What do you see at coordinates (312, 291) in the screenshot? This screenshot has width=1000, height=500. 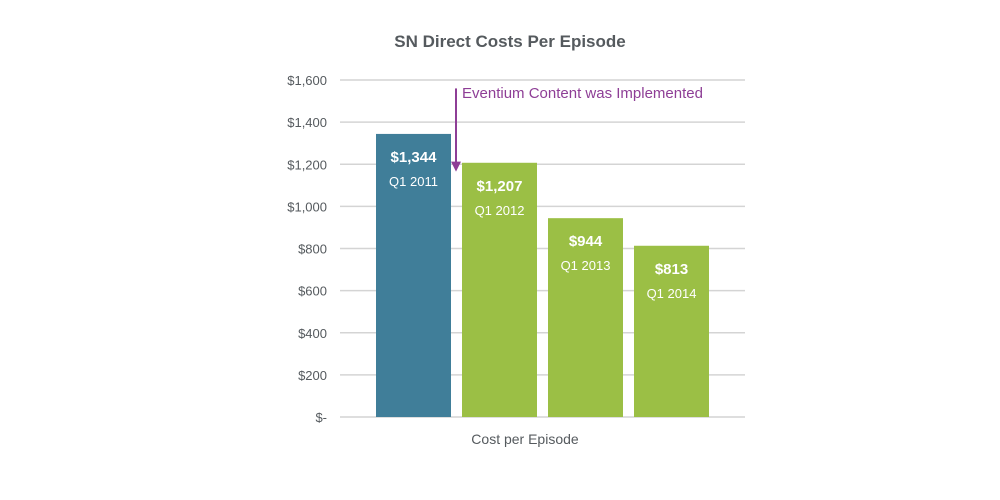 I see `y-tick-label: $600` at bounding box center [312, 291].